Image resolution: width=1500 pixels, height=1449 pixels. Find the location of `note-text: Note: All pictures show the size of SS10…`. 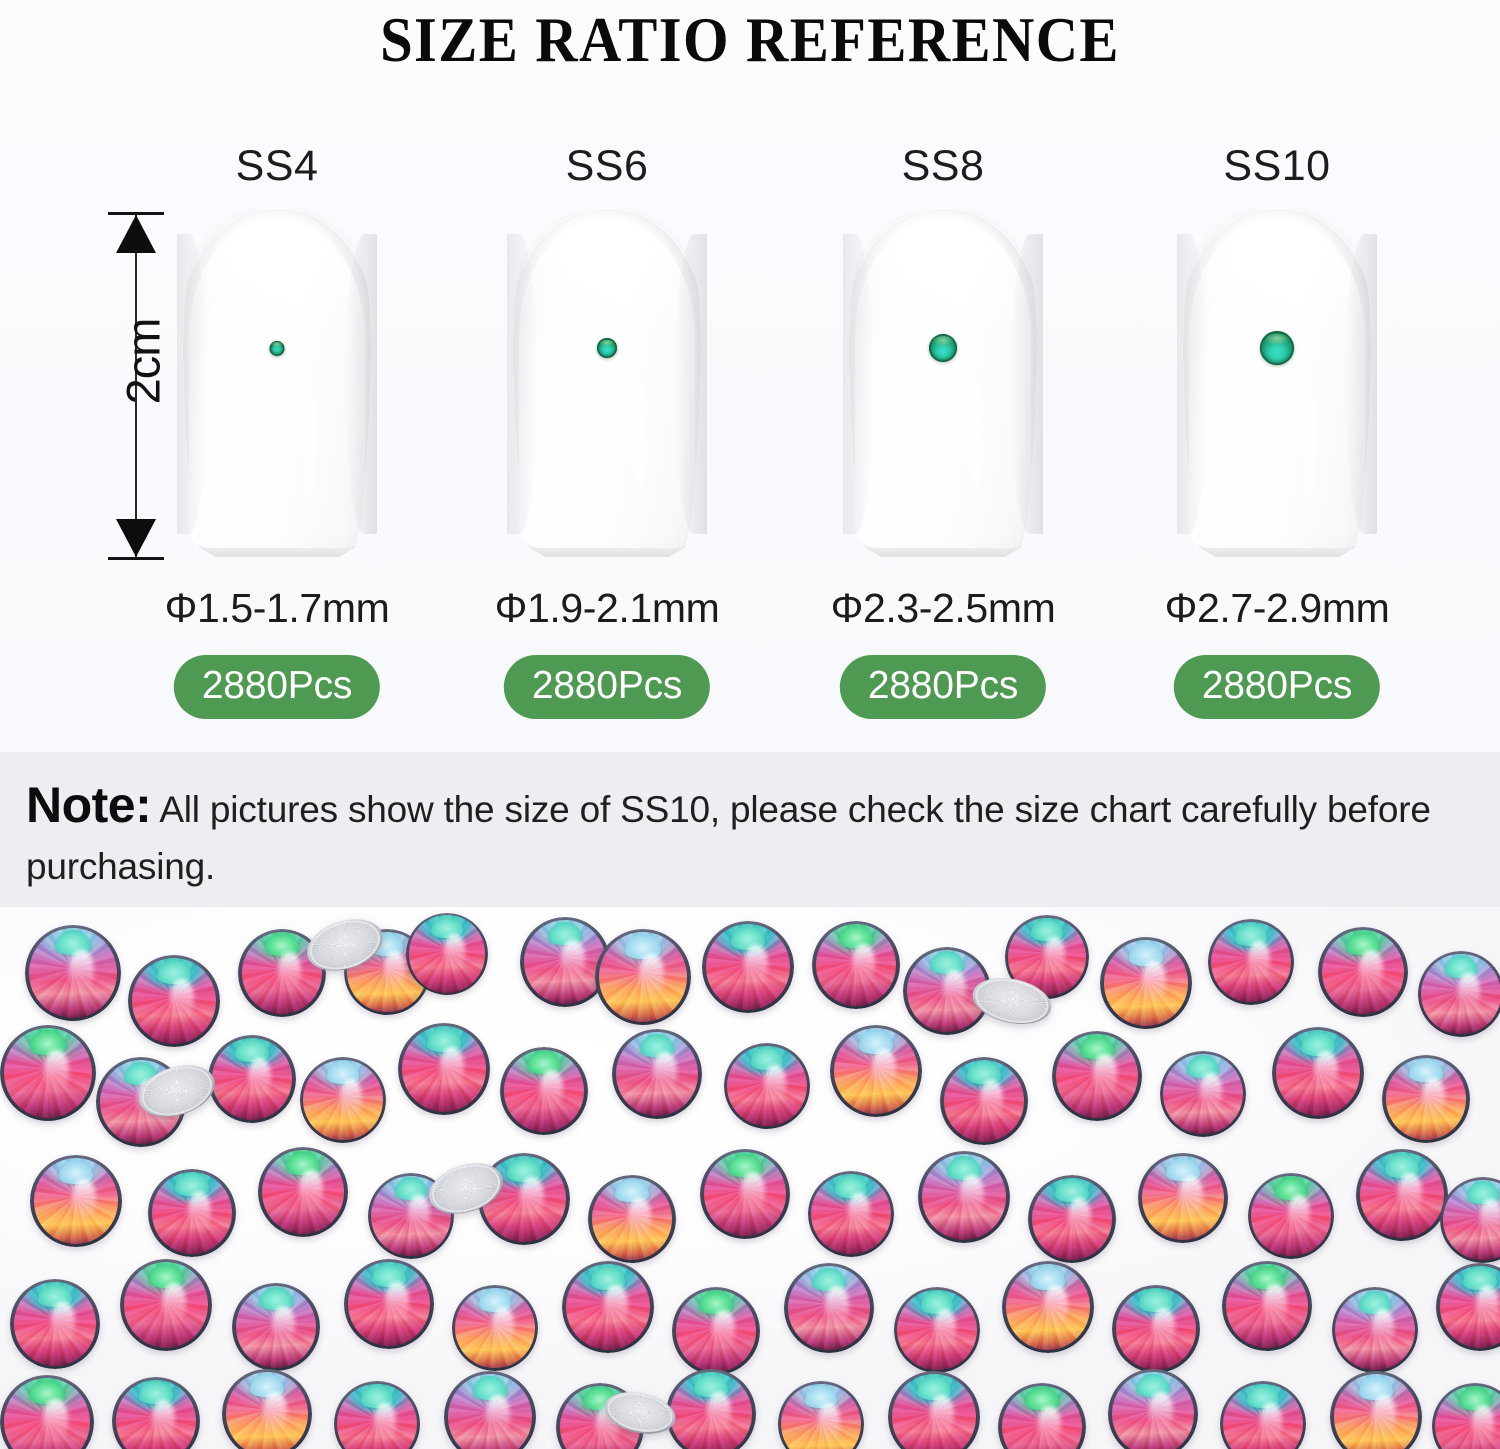

note-text: Note: All pictures show the size of SS10… is located at coordinates (751, 832).